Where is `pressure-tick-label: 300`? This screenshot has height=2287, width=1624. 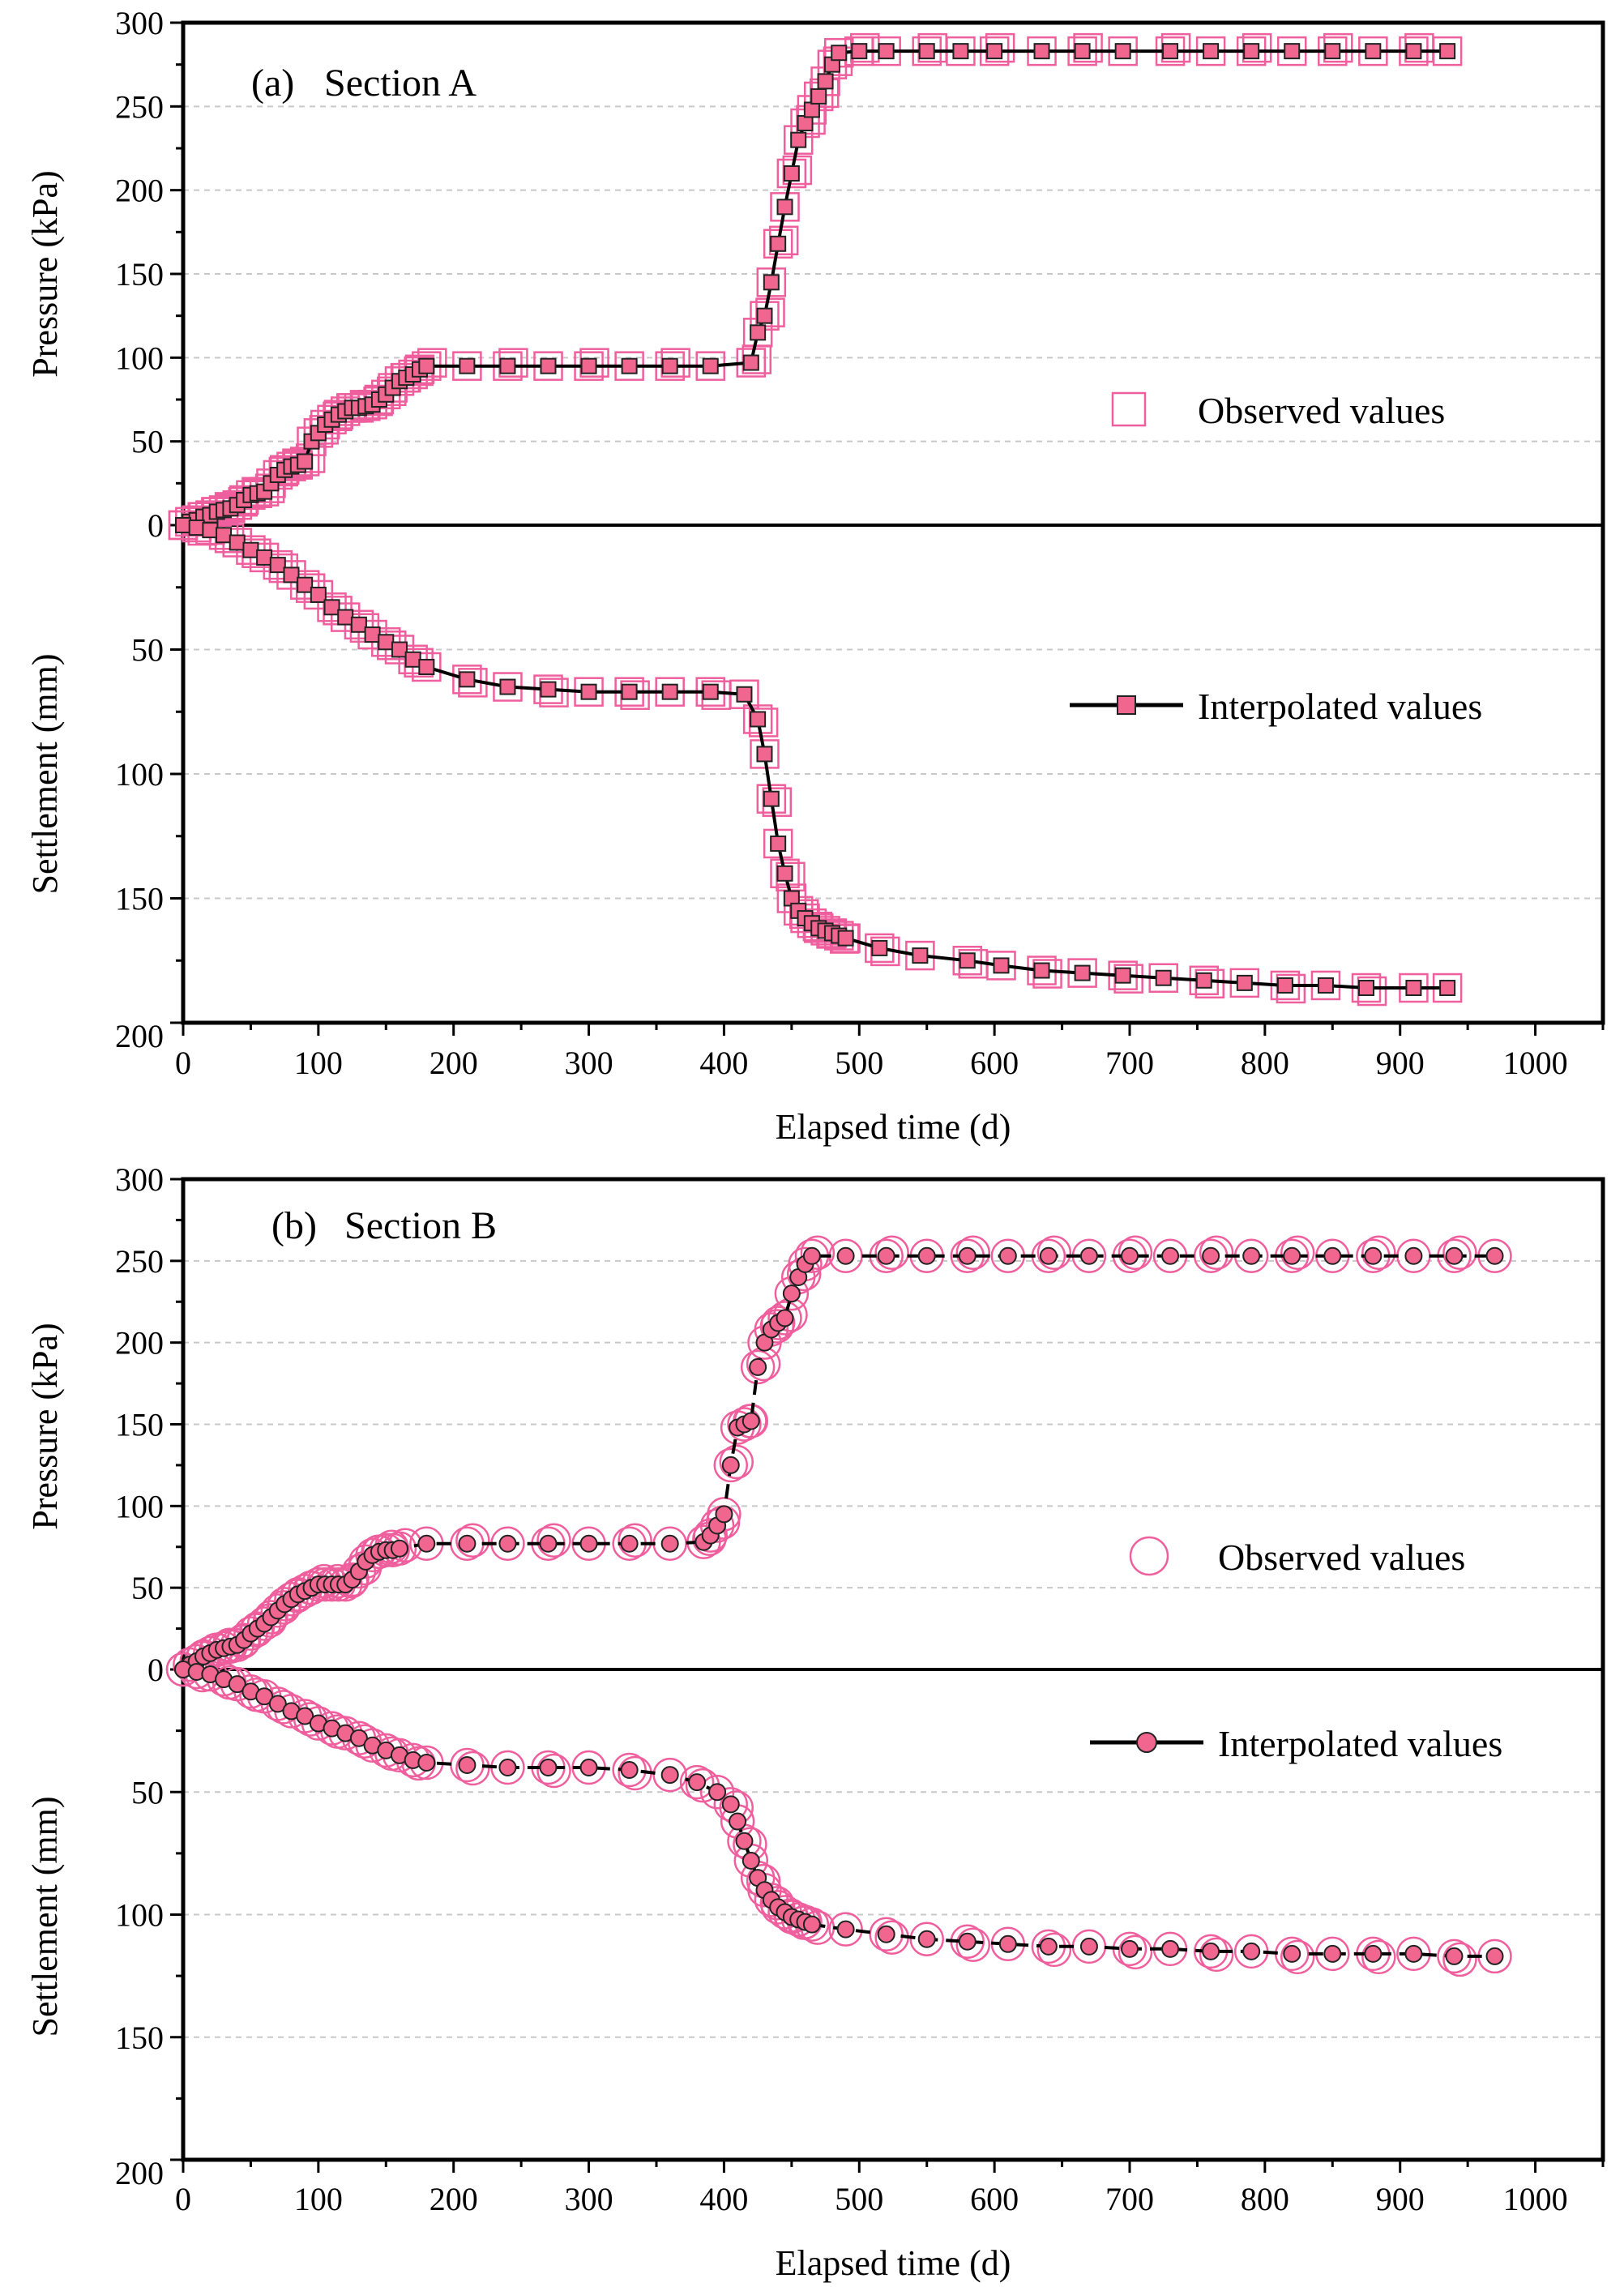
pressure-tick-label: 300 is located at coordinates (139, 23).